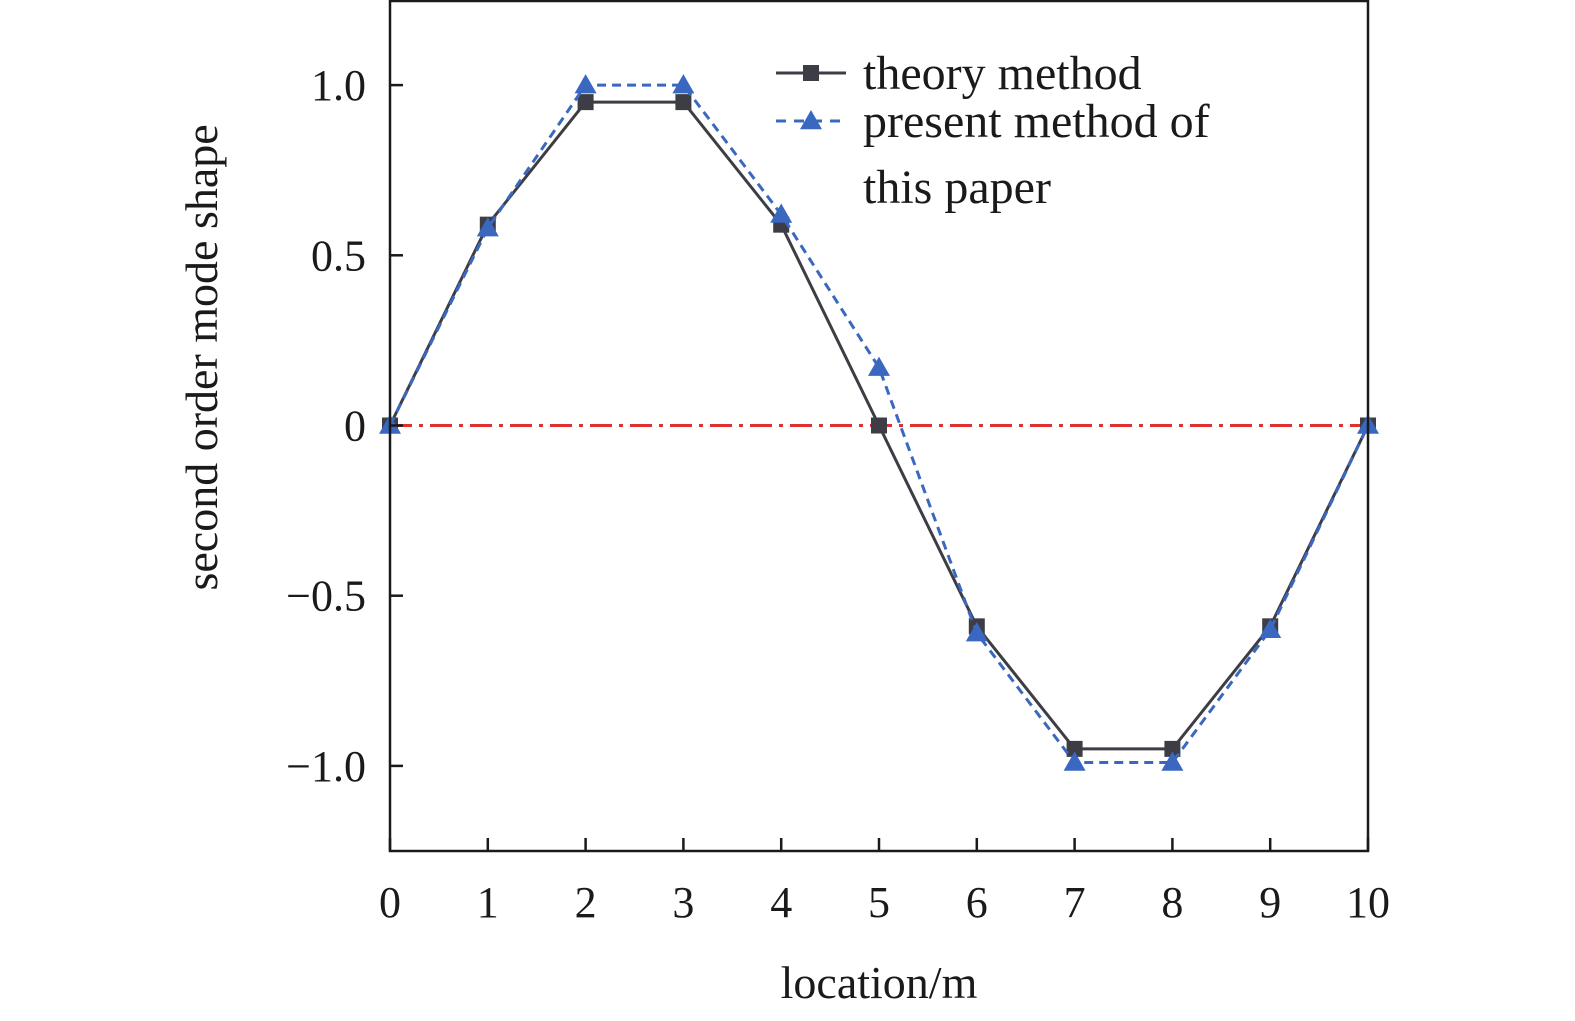 This screenshot has width=1575, height=1021. Describe the element at coordinates (1075, 902) in the screenshot. I see `x-tick-label: 7` at that location.